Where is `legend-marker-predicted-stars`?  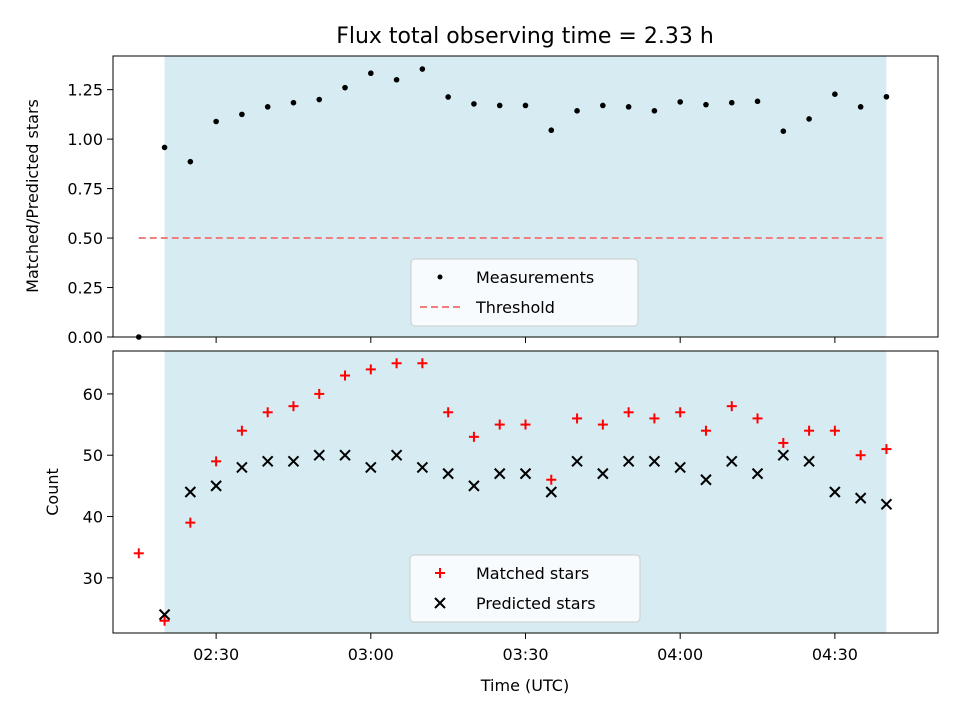 legend-marker-predicted-stars is located at coordinates (440, 603).